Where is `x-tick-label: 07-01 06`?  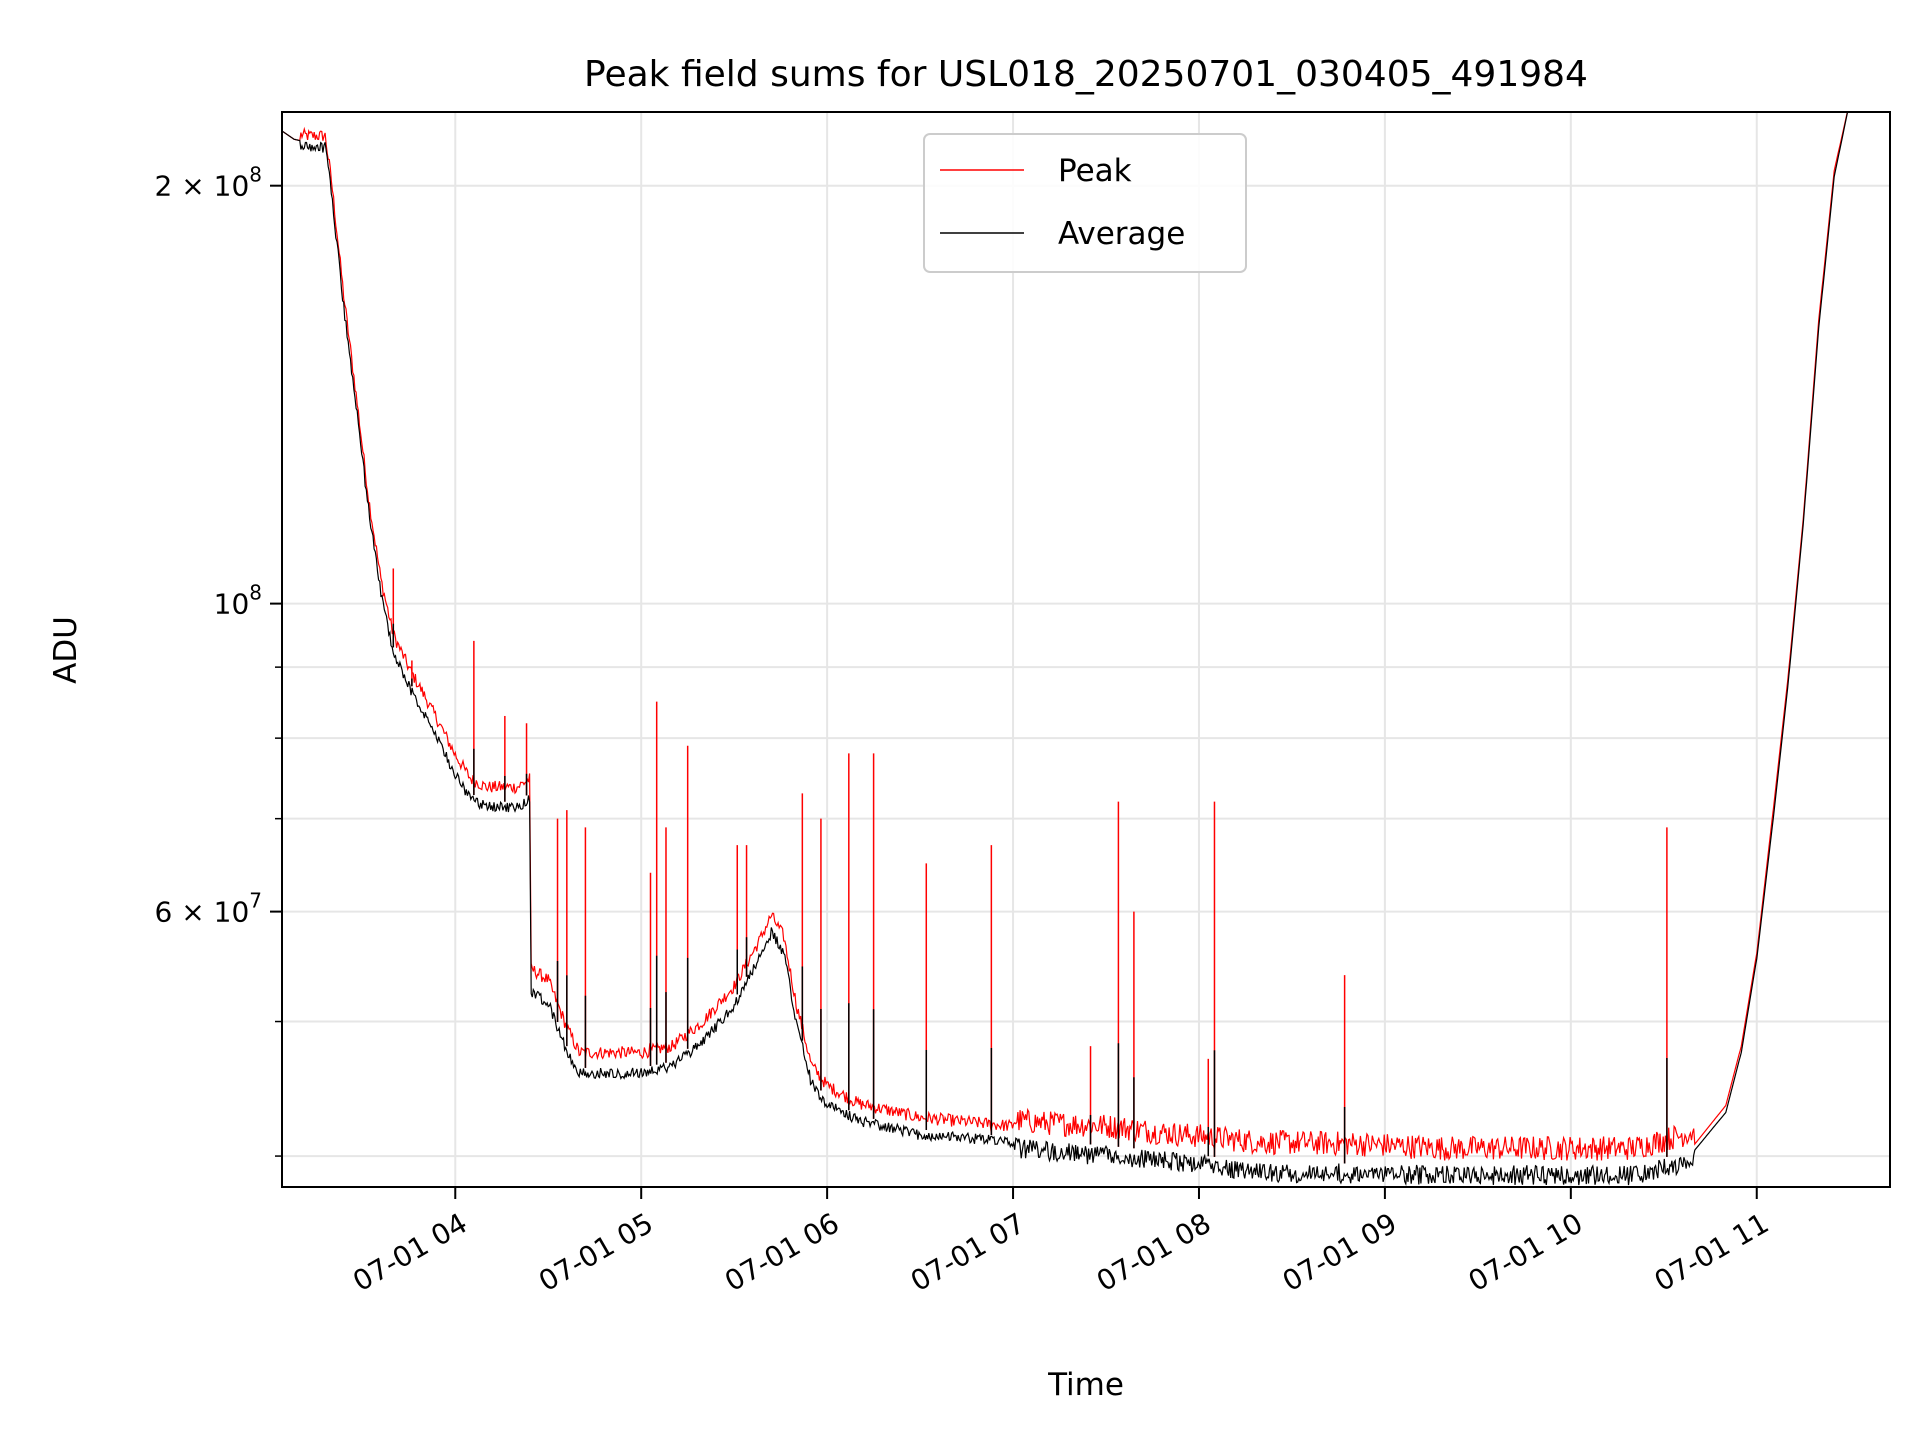
x-tick-label: 07-01 06 is located at coordinates (782, 1252).